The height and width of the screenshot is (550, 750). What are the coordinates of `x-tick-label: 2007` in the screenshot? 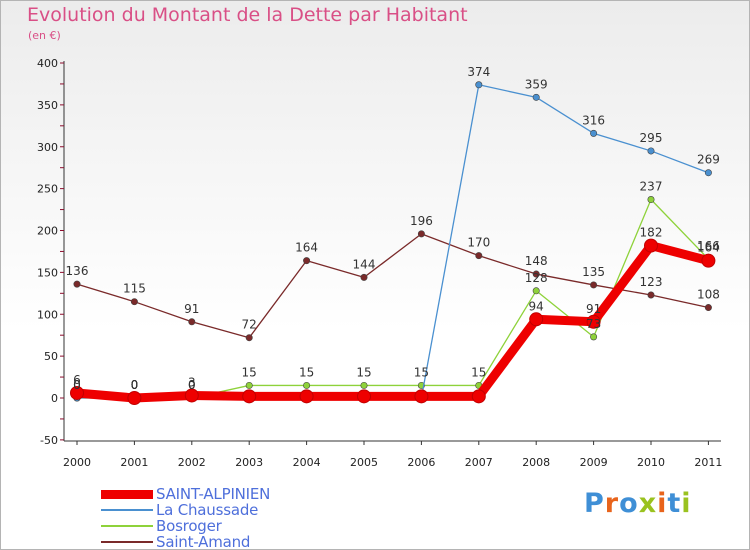 It's located at (479, 462).